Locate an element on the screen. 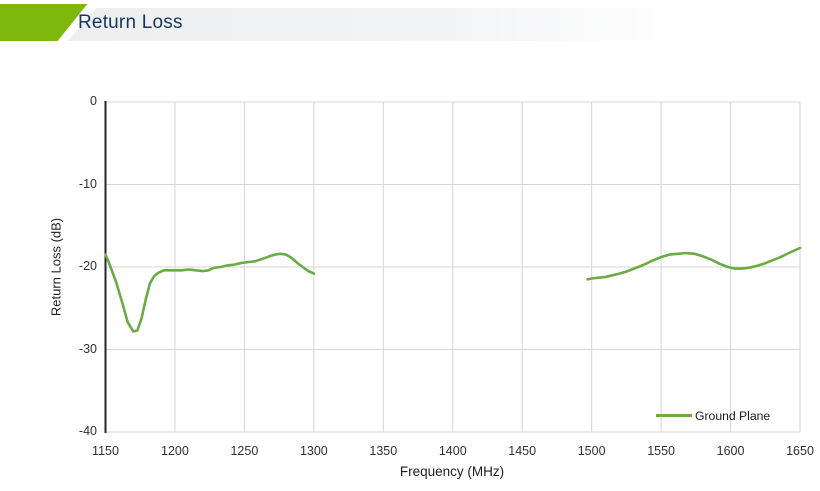  x-tick-label: 1450 is located at coordinates (522, 451).